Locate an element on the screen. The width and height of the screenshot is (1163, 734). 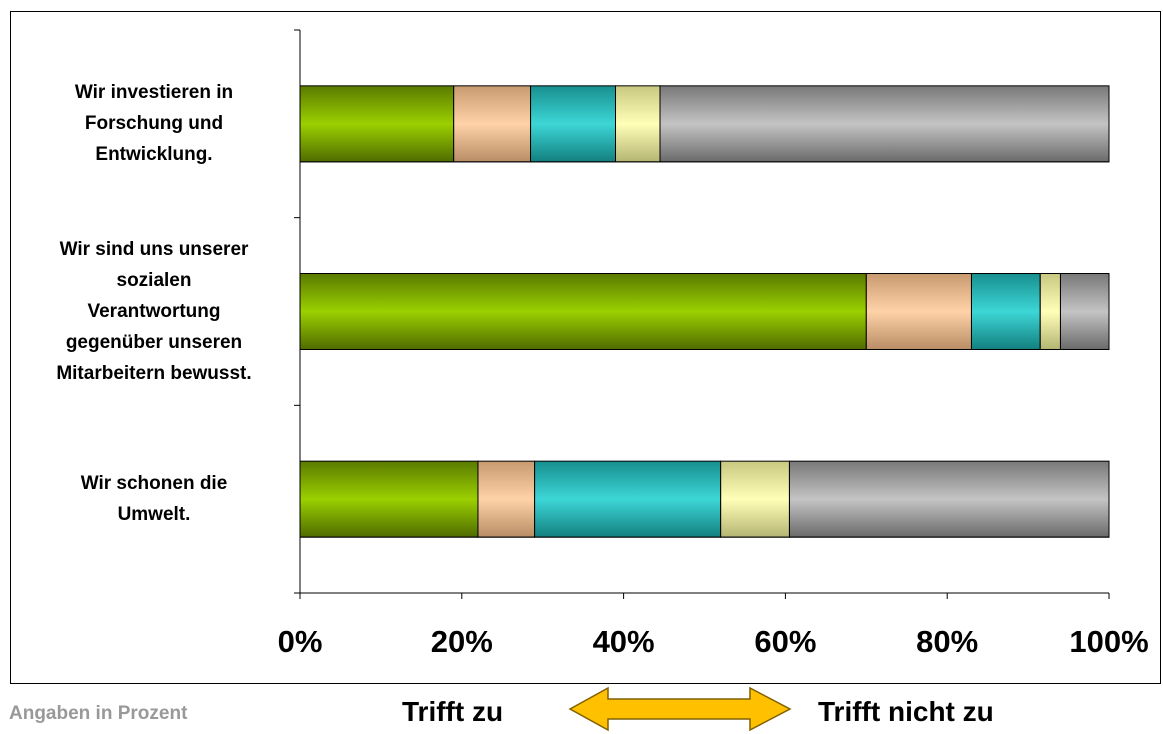
x-tick-label: 100% is located at coordinates (1108, 641).